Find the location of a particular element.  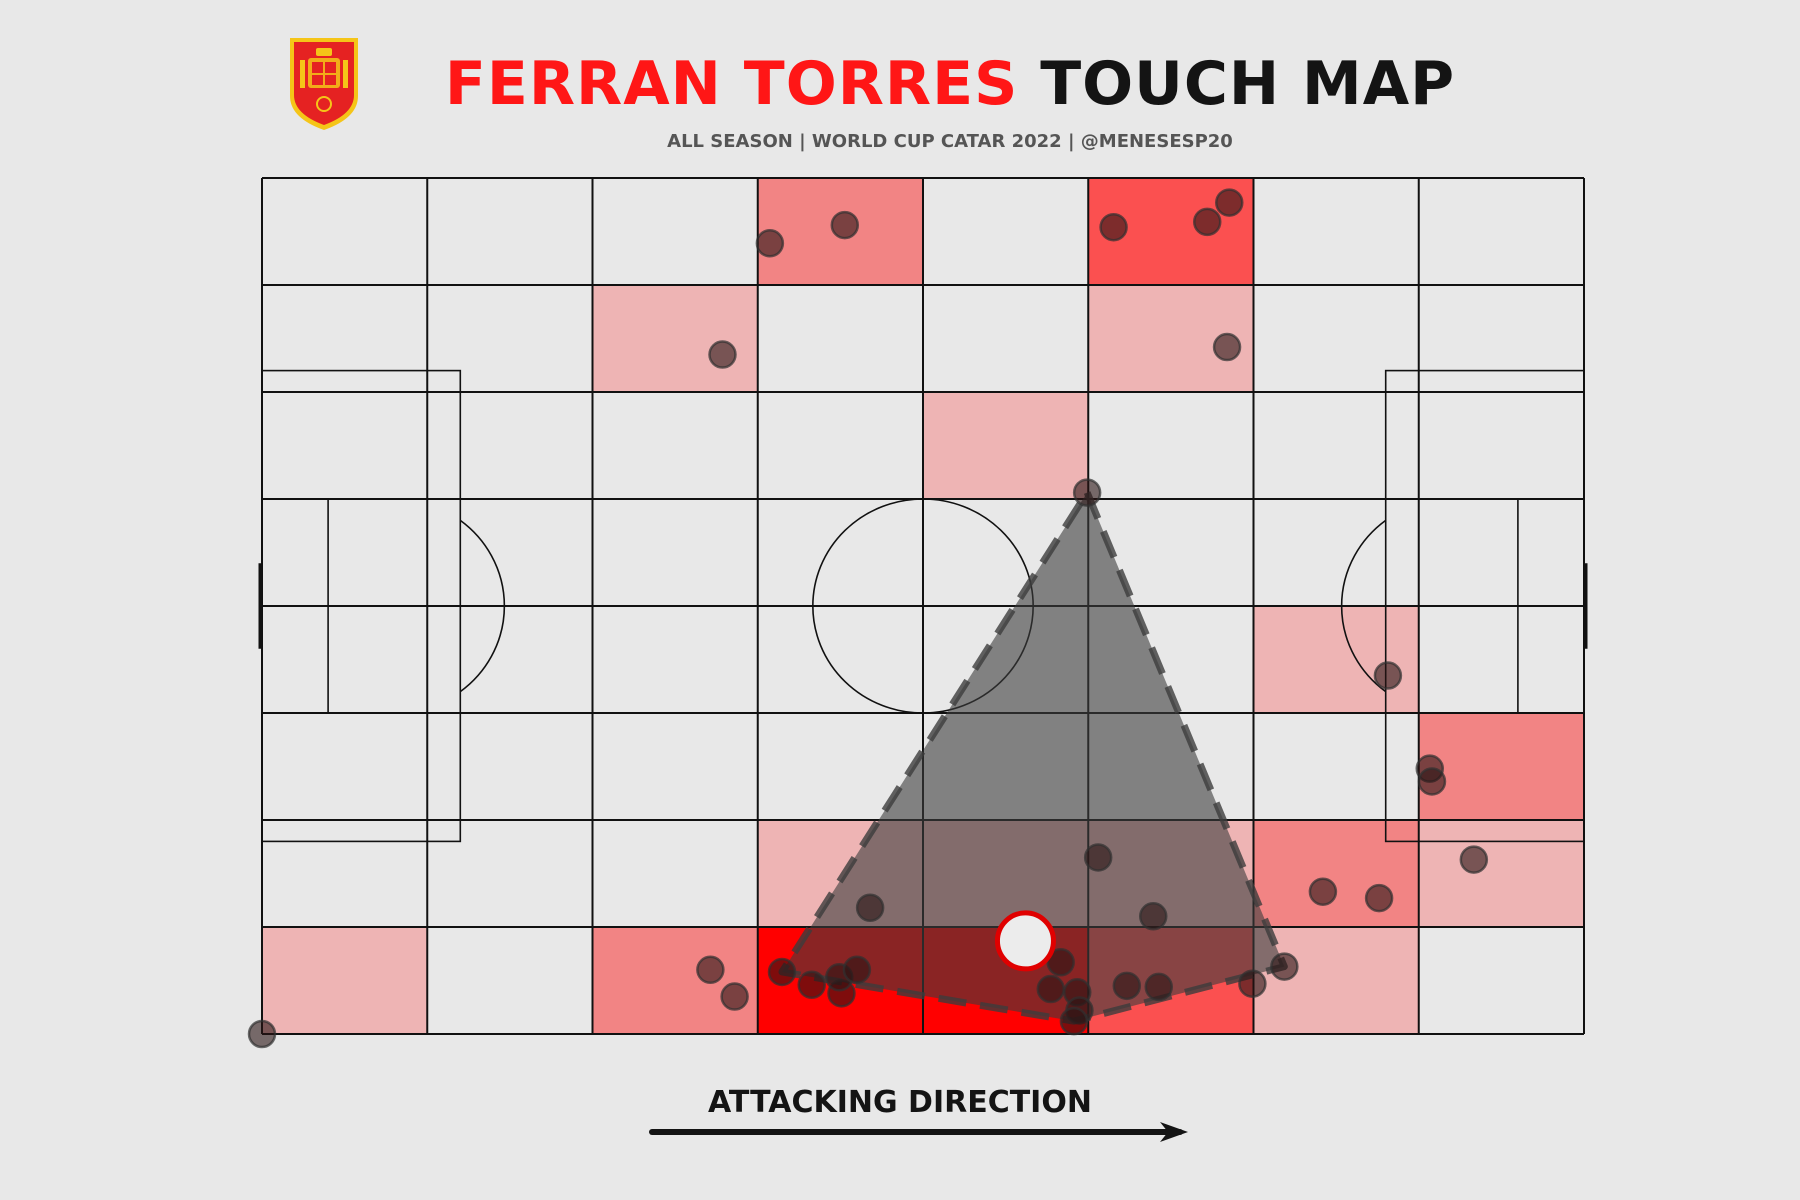

right-six-yard-box is located at coordinates (1551, 606).